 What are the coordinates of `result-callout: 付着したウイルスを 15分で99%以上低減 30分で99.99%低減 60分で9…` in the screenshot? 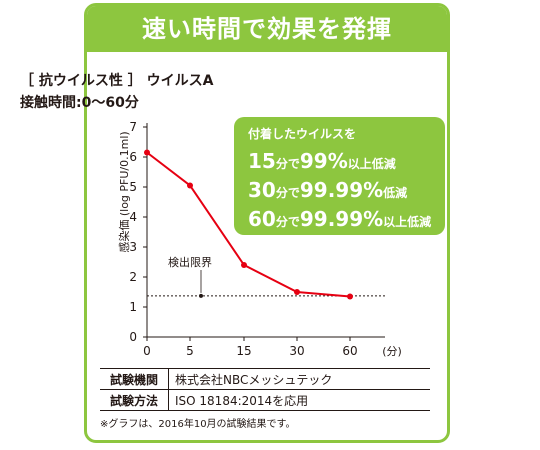 It's located at (339, 176).